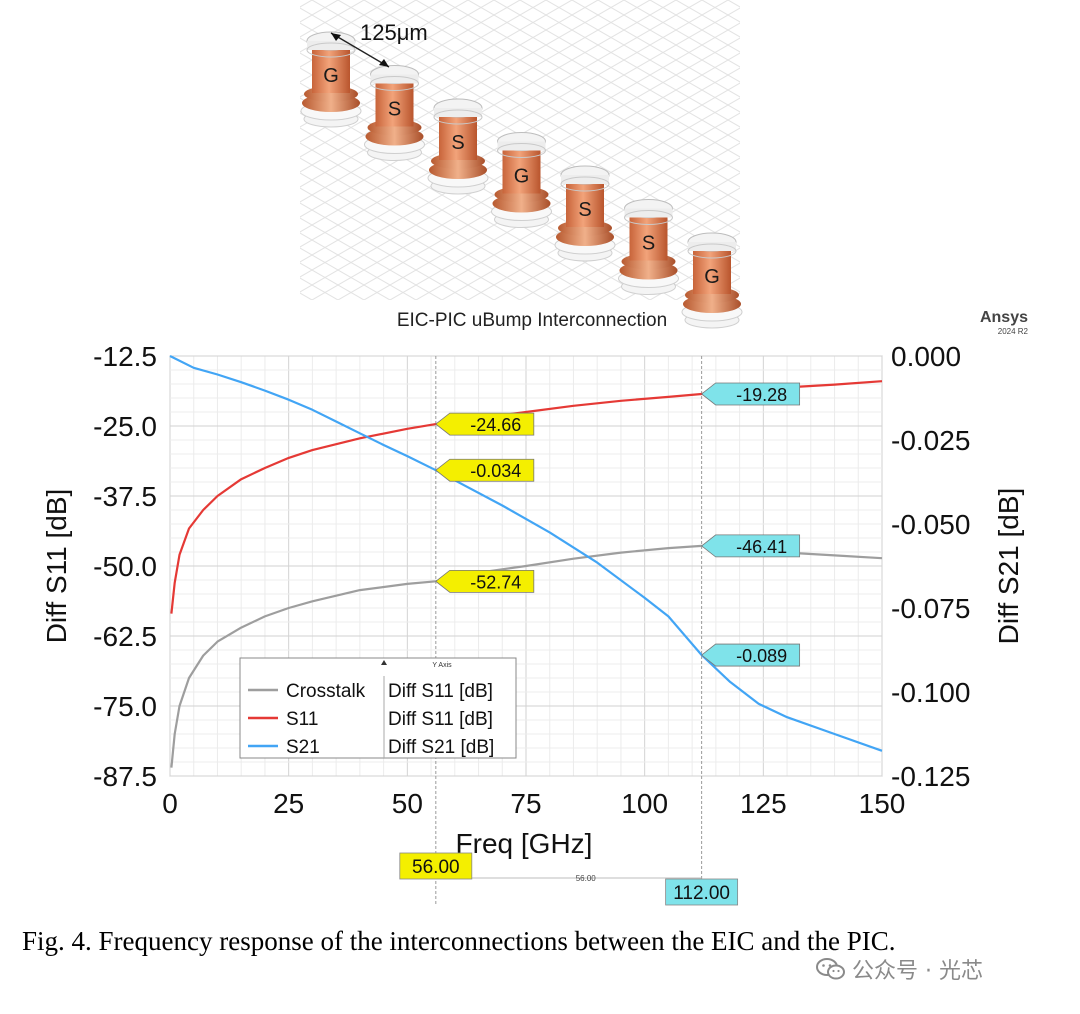 The image size is (1080, 1014). Describe the element at coordinates (495, 425) in the screenshot. I see `annotation-value: -24.66` at that location.